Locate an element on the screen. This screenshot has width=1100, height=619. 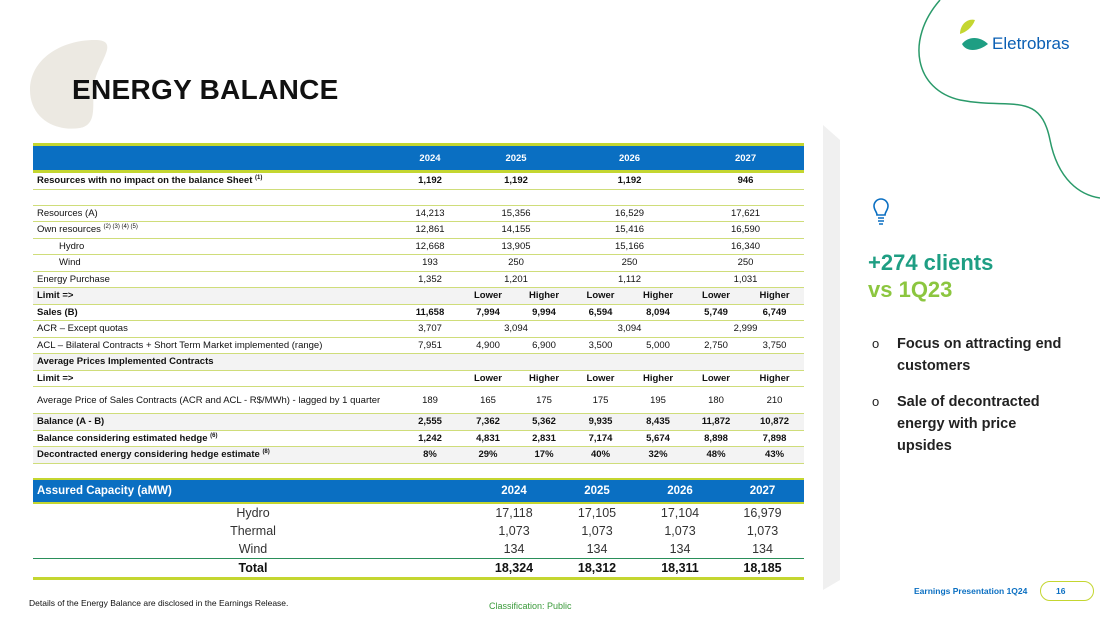
row-label: Sales (B) is located at coordinates (216, 312).